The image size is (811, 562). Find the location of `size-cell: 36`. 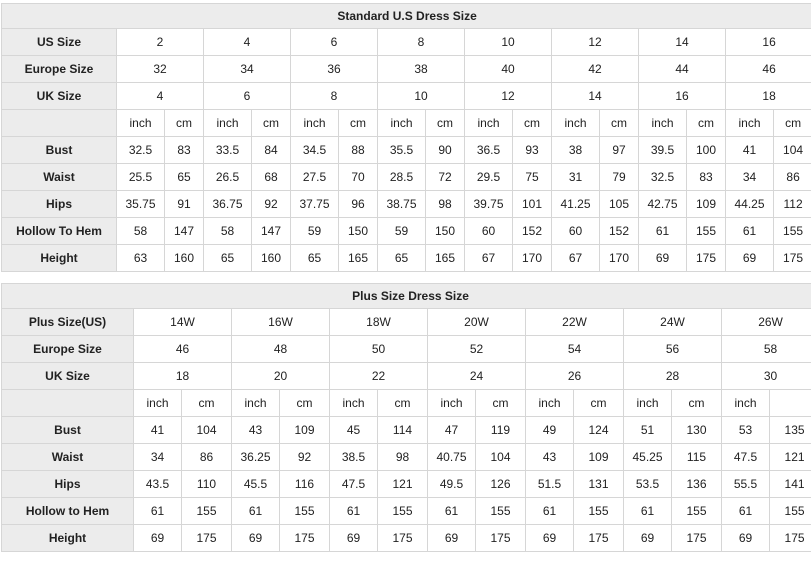

size-cell: 36 is located at coordinates (334, 69).